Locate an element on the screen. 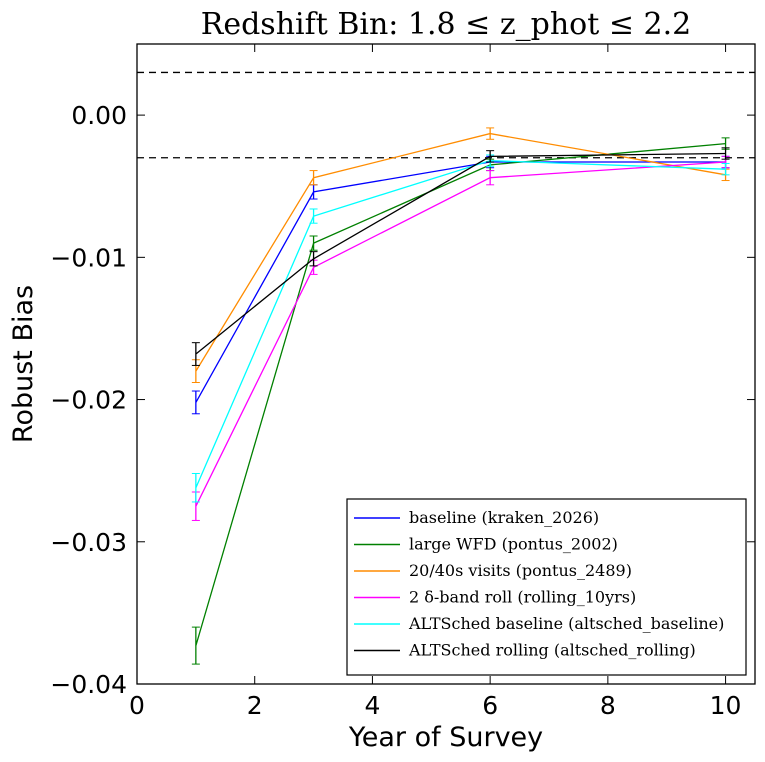  x-tick-label: 8 is located at coordinates (608, 705).